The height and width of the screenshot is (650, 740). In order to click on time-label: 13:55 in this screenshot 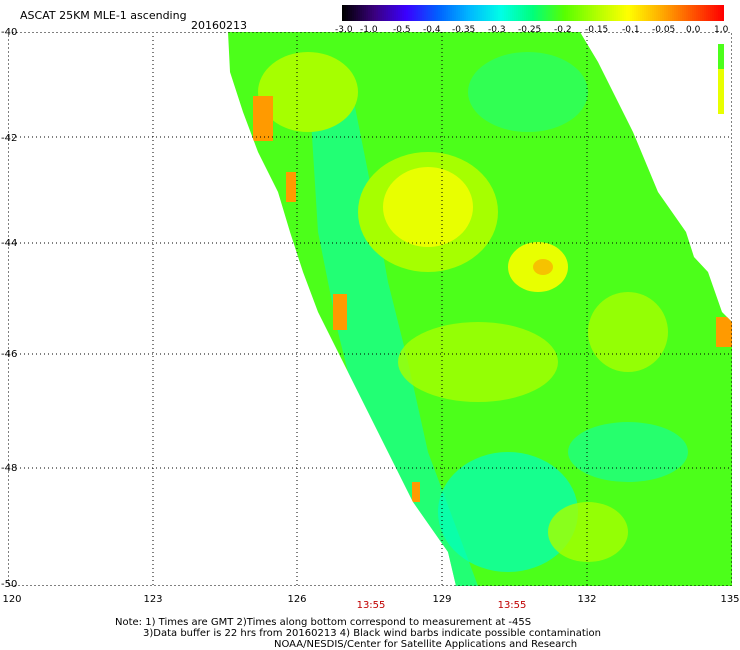, I will do `click(371, 605)`.